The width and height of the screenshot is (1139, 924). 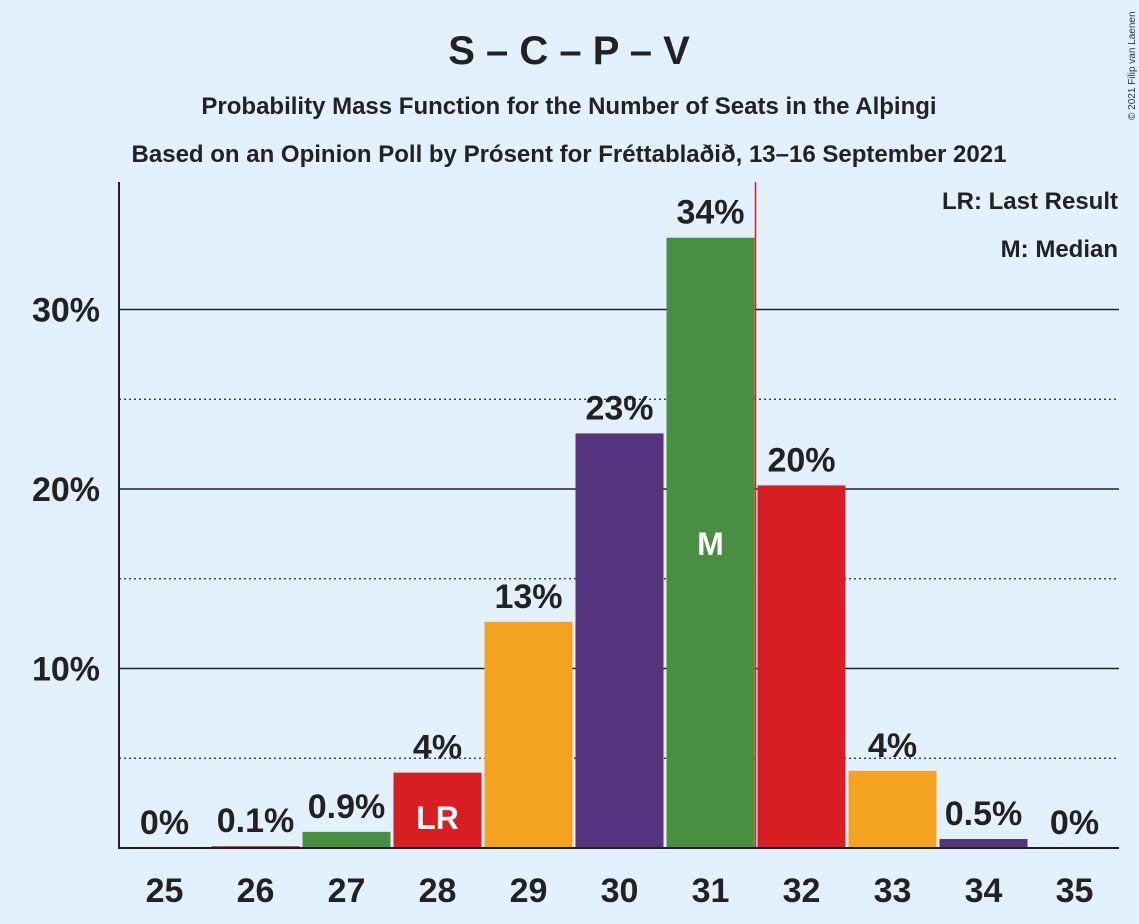 What do you see at coordinates (569, 51) in the screenshot?
I see `chart-title: S – C – P – V` at bounding box center [569, 51].